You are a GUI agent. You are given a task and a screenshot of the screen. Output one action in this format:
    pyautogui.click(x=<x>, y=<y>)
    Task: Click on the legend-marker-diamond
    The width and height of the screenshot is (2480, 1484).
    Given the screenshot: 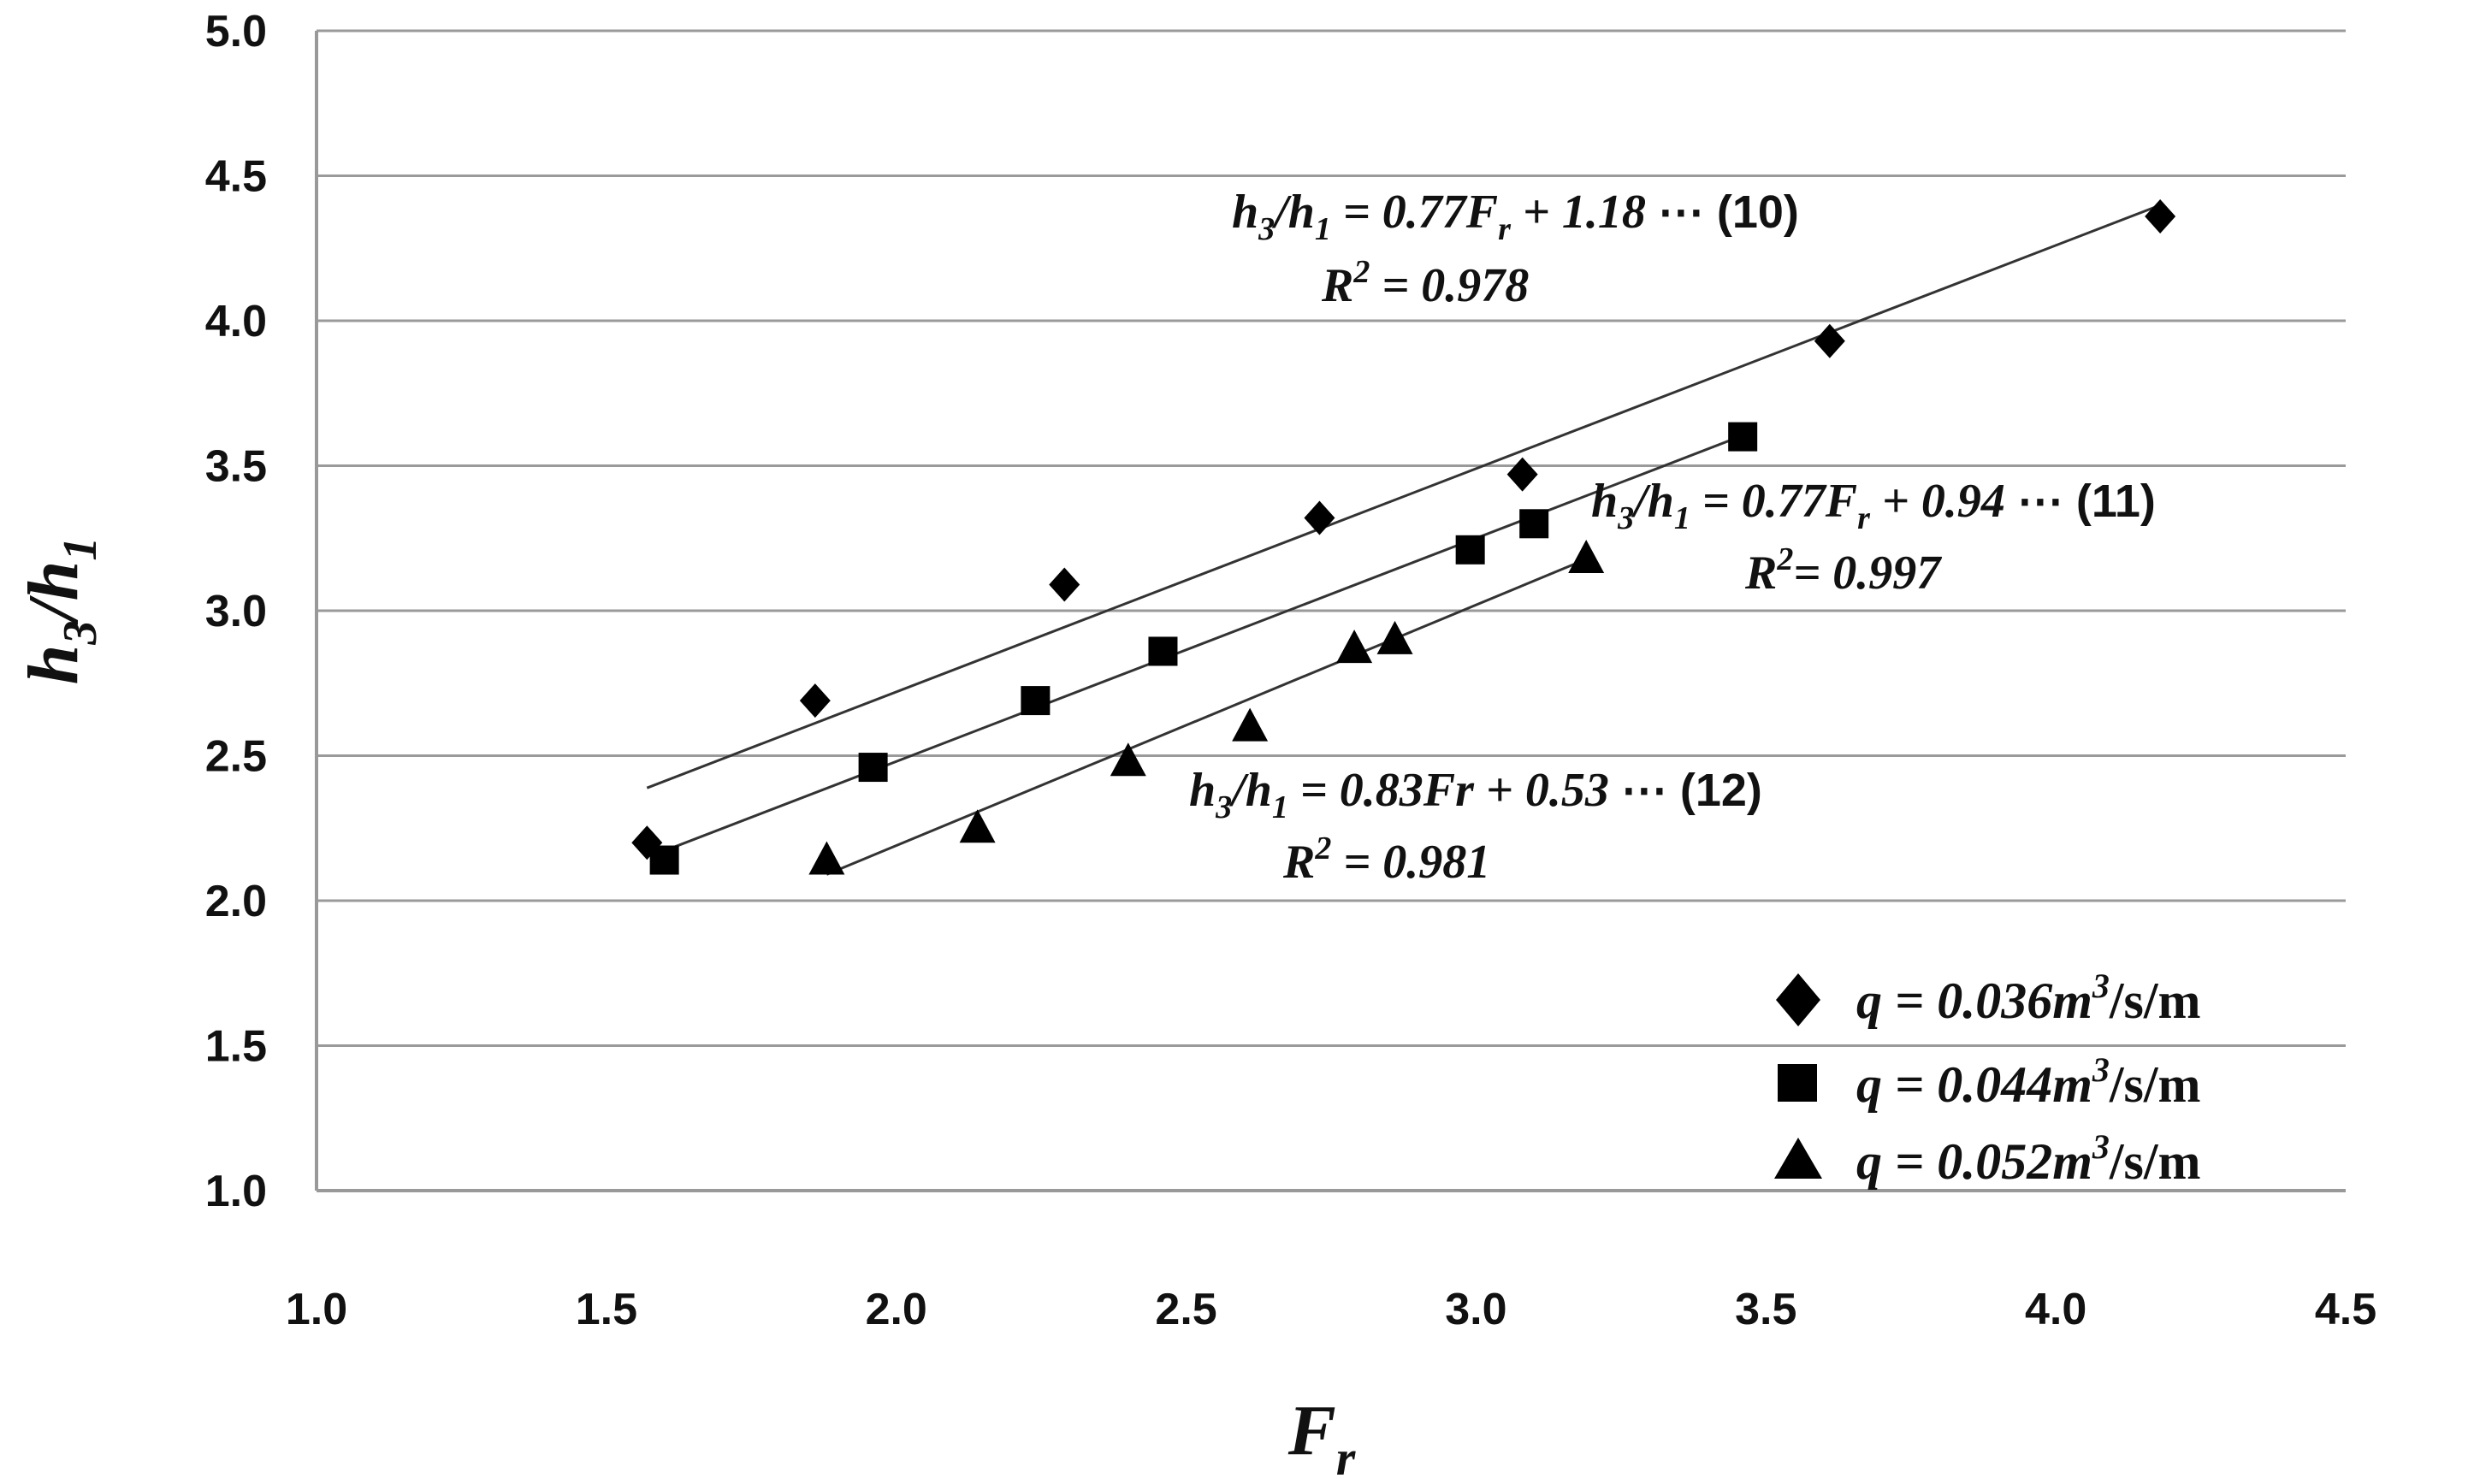 What is the action you would take?
    pyautogui.click(x=1798, y=999)
    